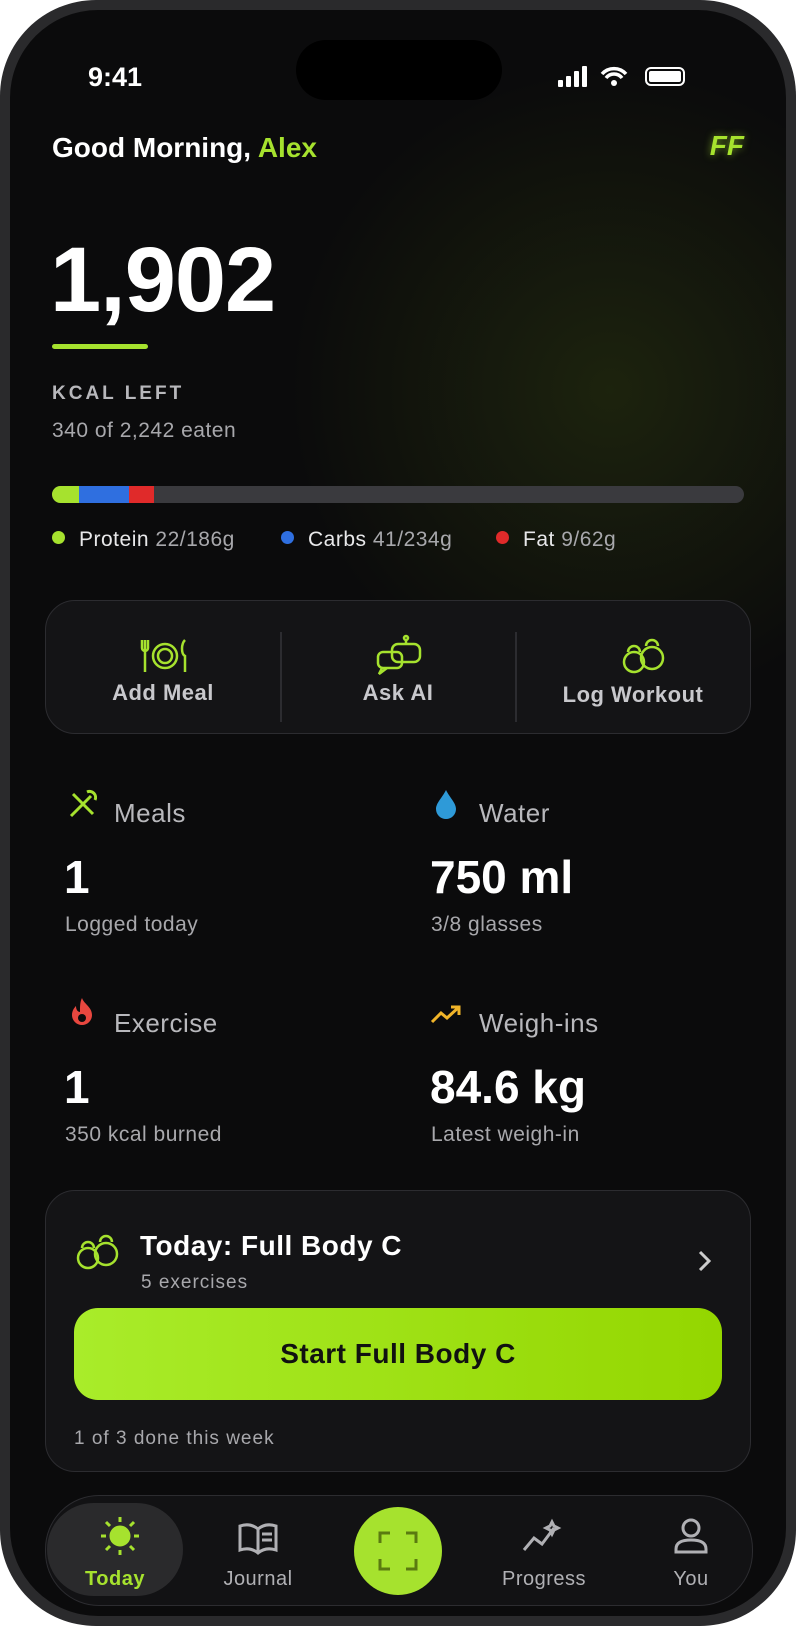  Describe the element at coordinates (398, 1354) in the screenshot. I see `start-button: Start Full Body C` at that location.